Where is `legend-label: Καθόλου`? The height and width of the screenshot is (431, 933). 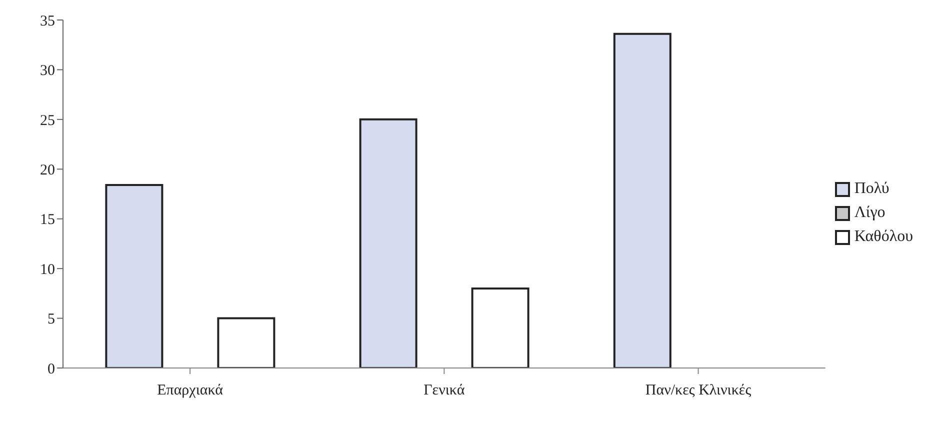 legend-label: Καθόλου is located at coordinates (883, 237).